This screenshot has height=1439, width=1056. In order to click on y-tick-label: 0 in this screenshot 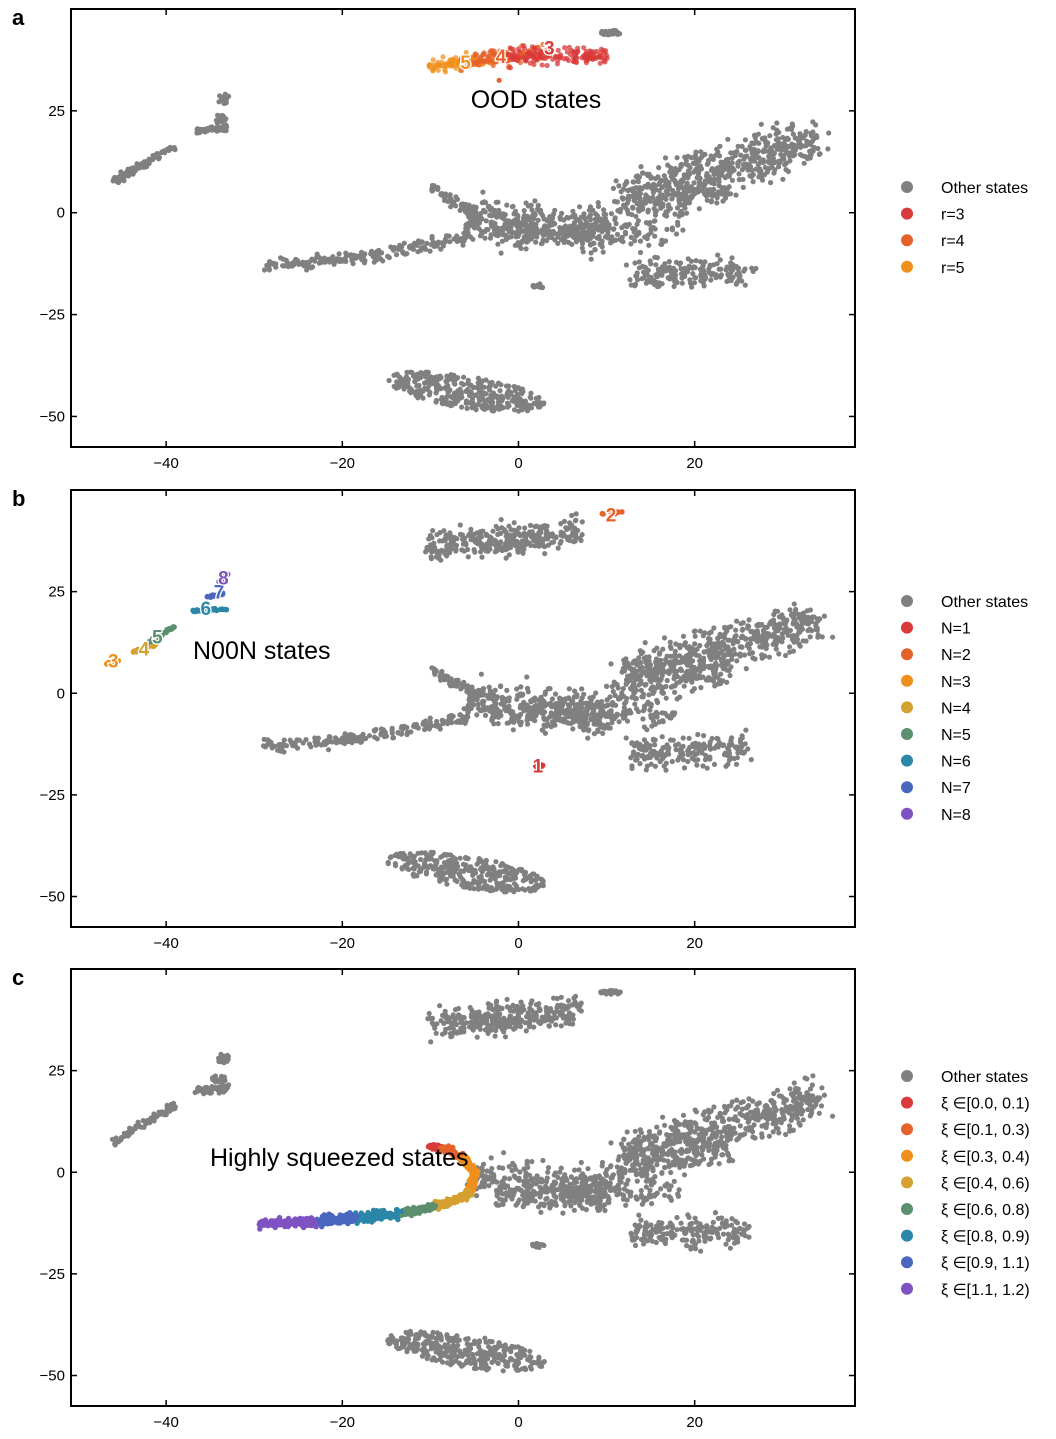, I will do `click(61, 693)`.